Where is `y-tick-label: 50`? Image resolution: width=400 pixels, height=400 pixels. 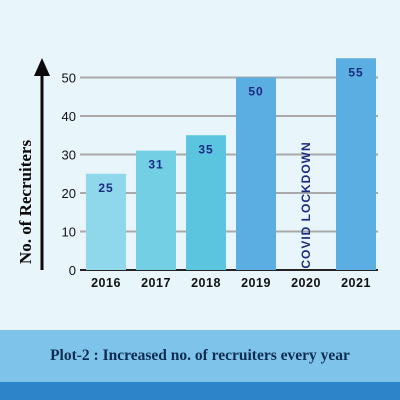
y-tick-label: 50 is located at coordinates (69, 78).